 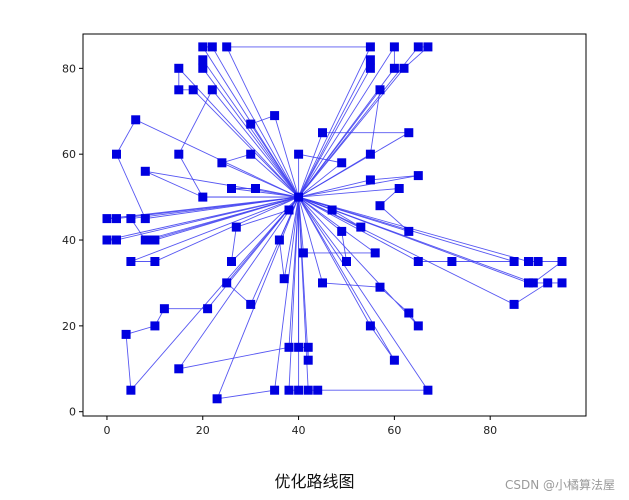 I want to click on y-tick-label: 60, so click(x=69, y=154).